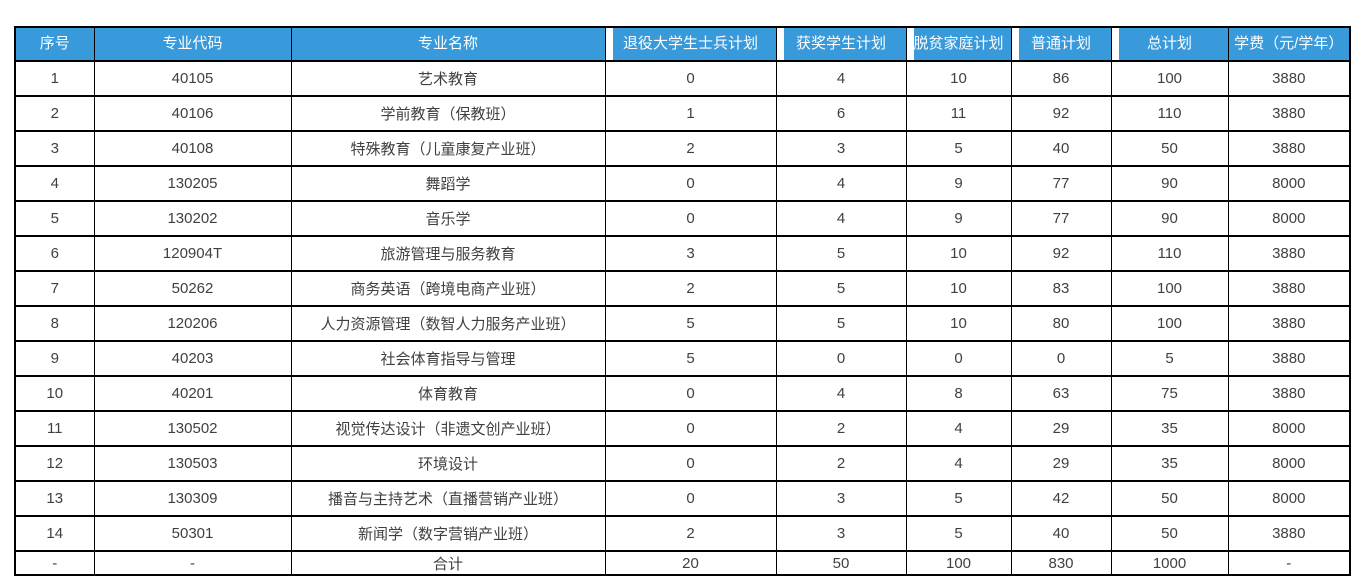  What do you see at coordinates (690, 563) in the screenshot?
I see `table-cell: 20` at bounding box center [690, 563].